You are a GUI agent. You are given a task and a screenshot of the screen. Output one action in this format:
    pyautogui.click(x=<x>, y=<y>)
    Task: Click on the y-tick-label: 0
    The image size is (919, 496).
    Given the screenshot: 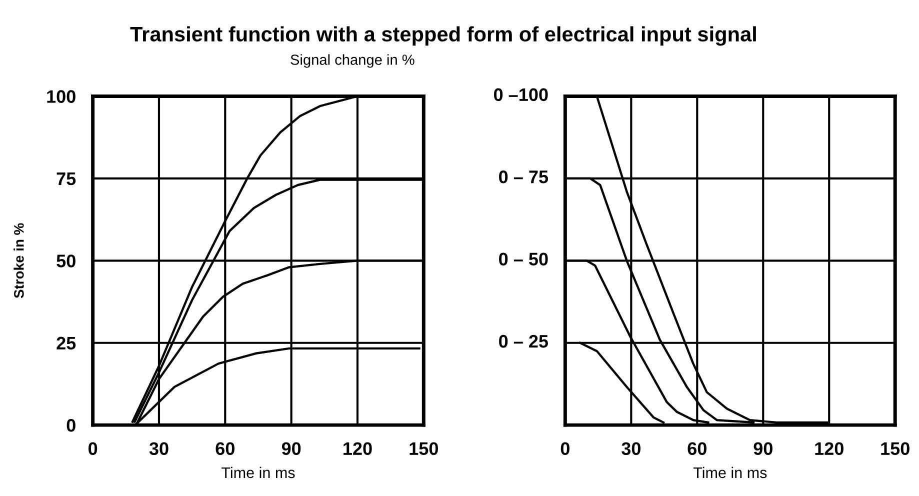 What is the action you would take?
    pyautogui.click(x=71, y=425)
    